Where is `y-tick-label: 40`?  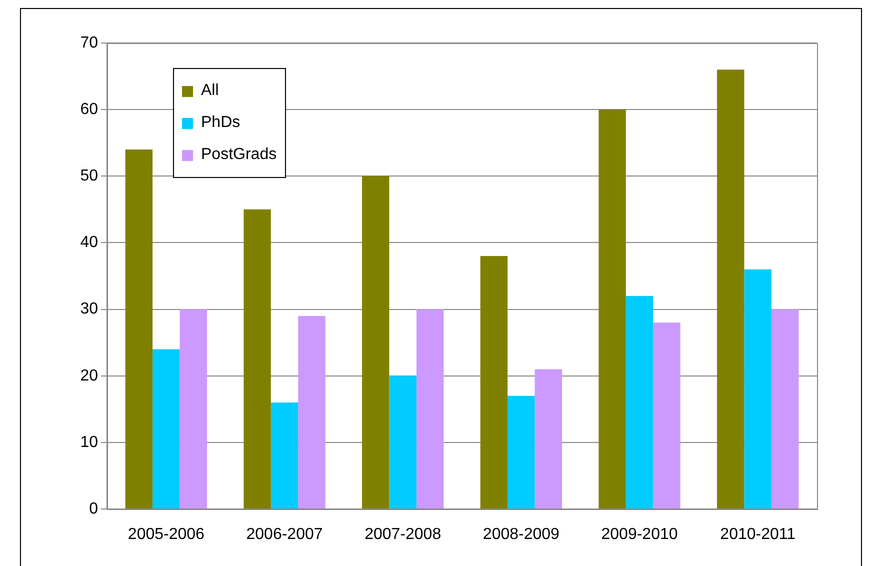 y-tick-label: 40 is located at coordinates (89, 243).